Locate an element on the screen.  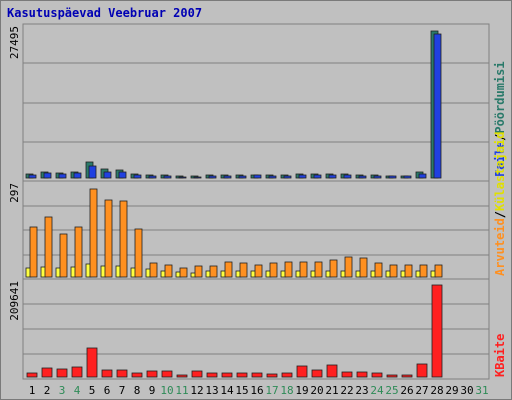
x-tick-label: 11 is located at coordinates (181, 390).